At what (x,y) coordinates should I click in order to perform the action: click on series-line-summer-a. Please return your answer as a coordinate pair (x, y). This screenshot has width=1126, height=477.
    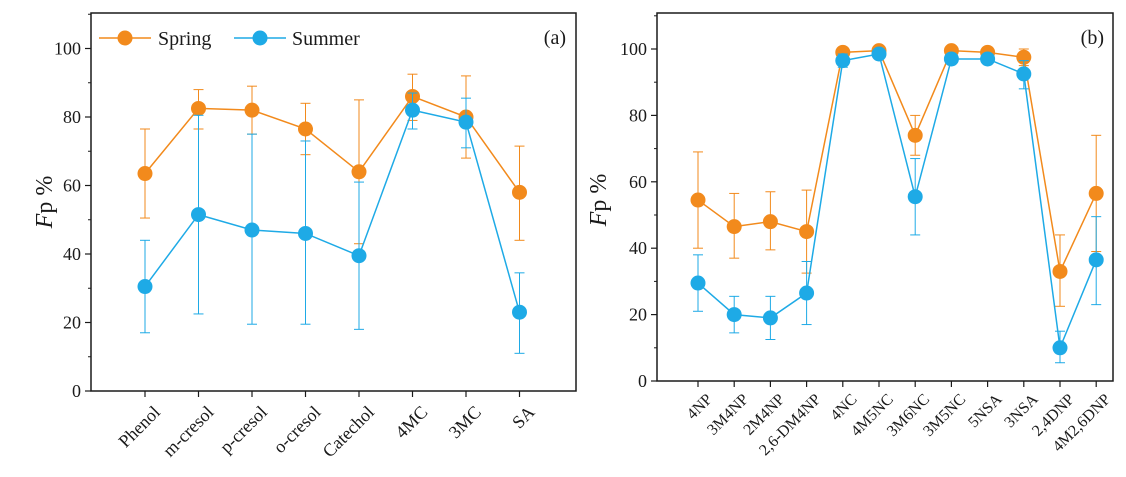
    Looking at the image, I should click on (332, 211).